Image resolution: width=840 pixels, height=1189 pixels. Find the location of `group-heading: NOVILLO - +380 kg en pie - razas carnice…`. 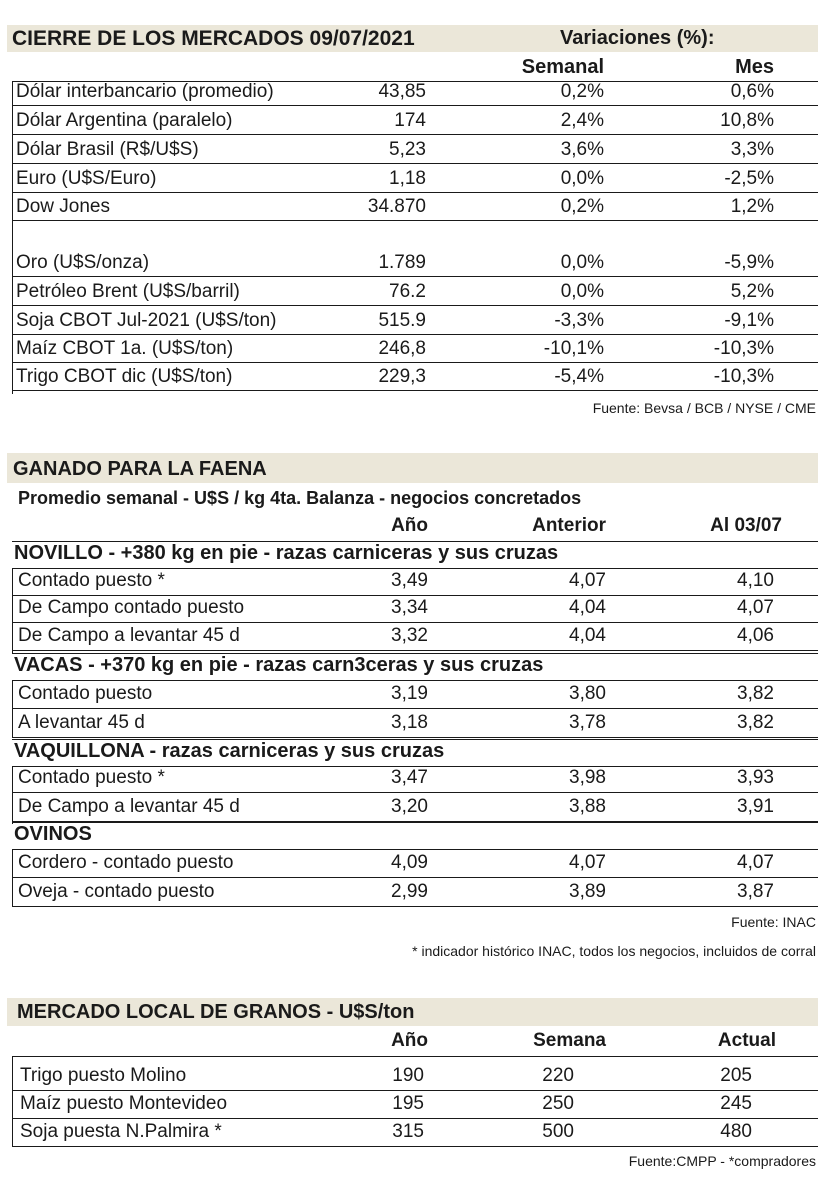

group-heading: NOVILLO - +380 kg en pie - razas carnice… is located at coordinates (286, 553).